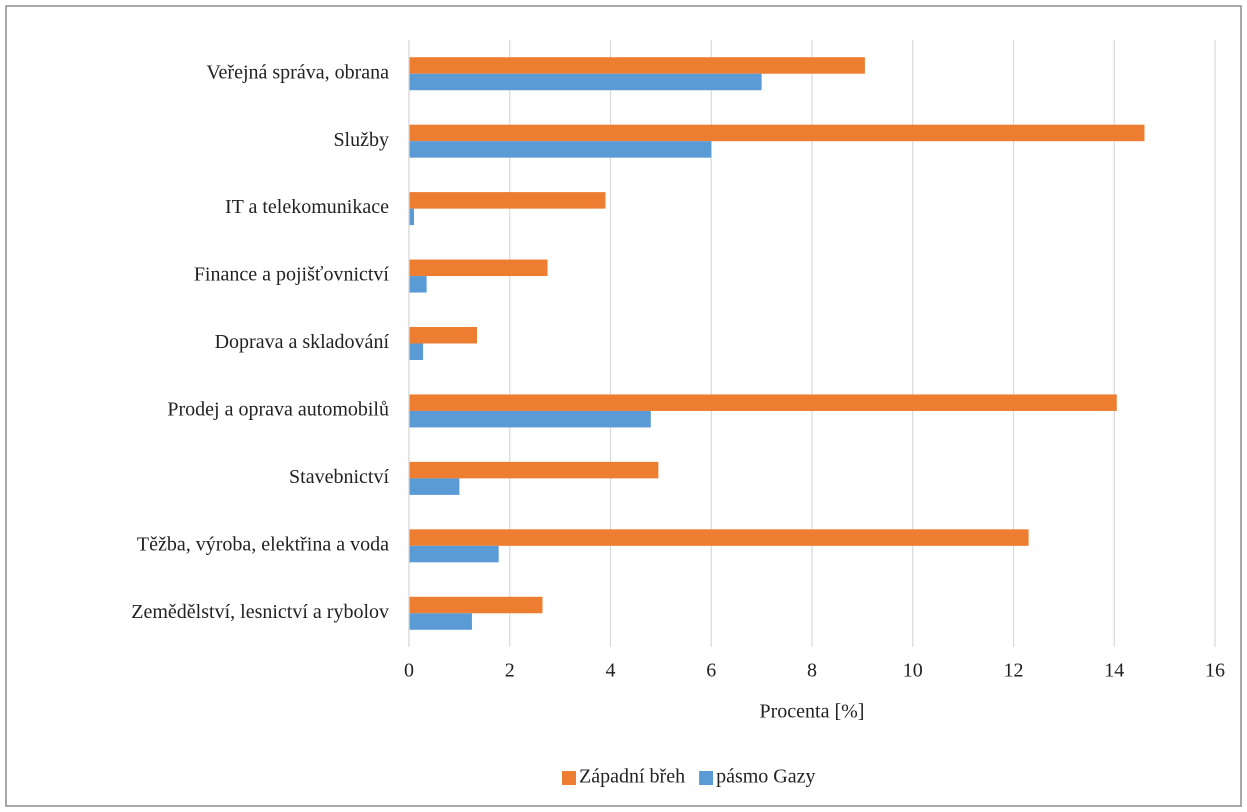 This screenshot has width=1247, height=812. I want to click on x-tick-label: 8, so click(812, 671).